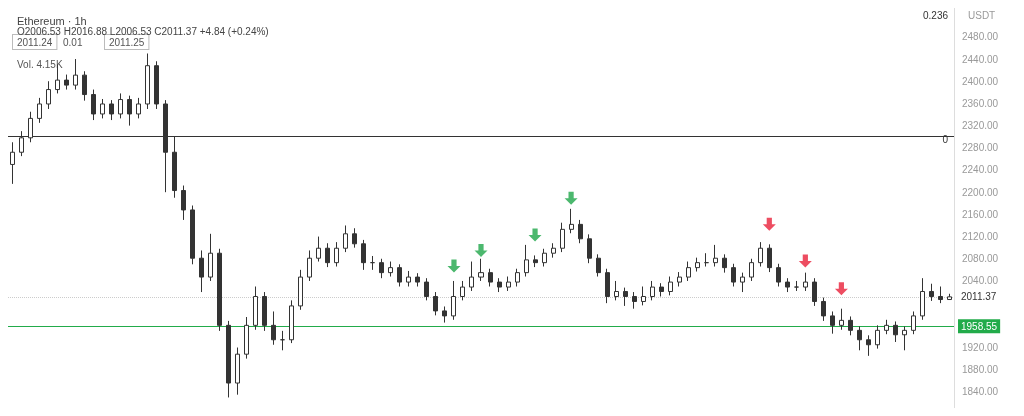  I want to click on y-tick-label: 1920.00, so click(980, 348).